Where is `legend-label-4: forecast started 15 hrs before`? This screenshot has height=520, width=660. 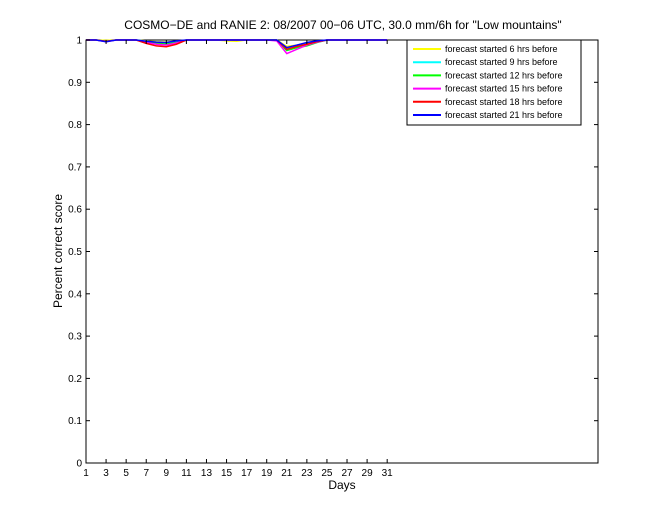
legend-label-4: forecast started 15 hrs before is located at coordinates (504, 89).